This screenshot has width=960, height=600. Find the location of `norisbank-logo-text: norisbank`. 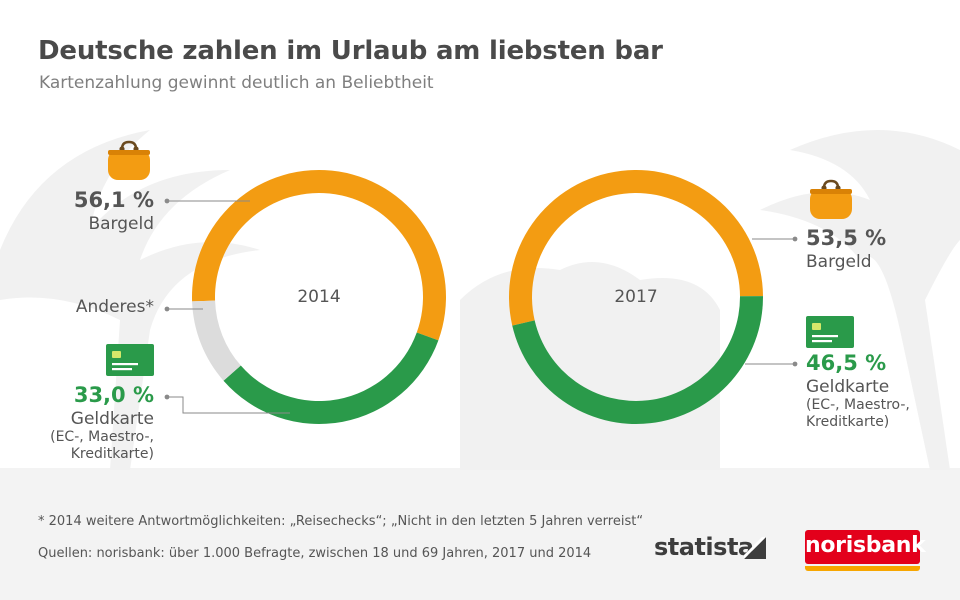

norisbank-logo-text: norisbank is located at coordinates (865, 545).